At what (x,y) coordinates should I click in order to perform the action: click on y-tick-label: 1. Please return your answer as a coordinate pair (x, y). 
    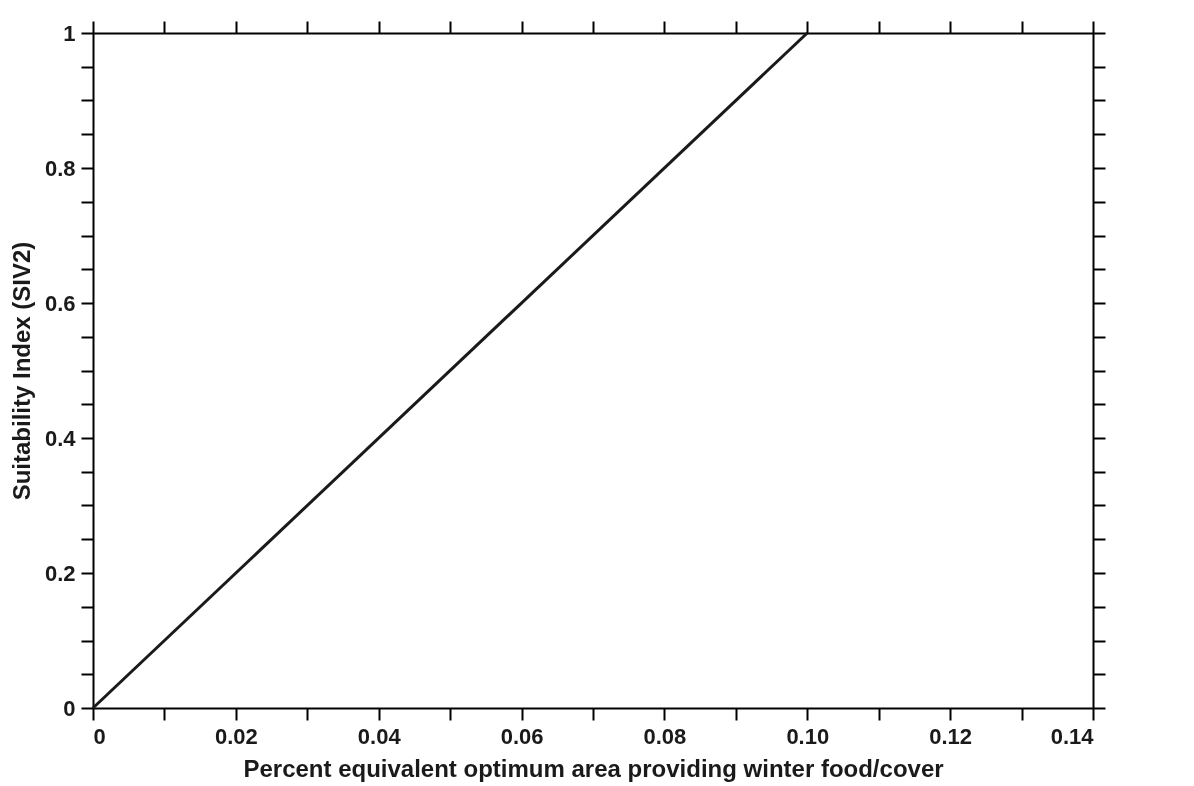
    Looking at the image, I should click on (69, 33).